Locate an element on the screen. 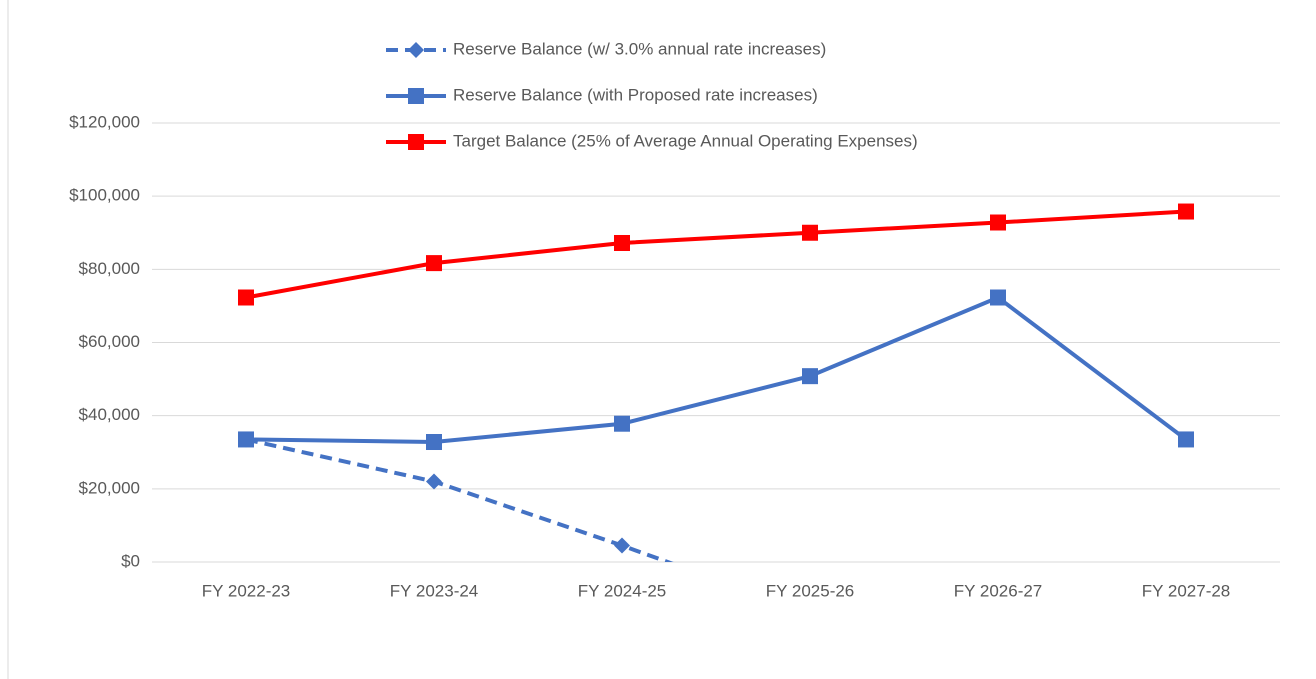  x-tick-label: FY 2027-28 is located at coordinates (1186, 590).